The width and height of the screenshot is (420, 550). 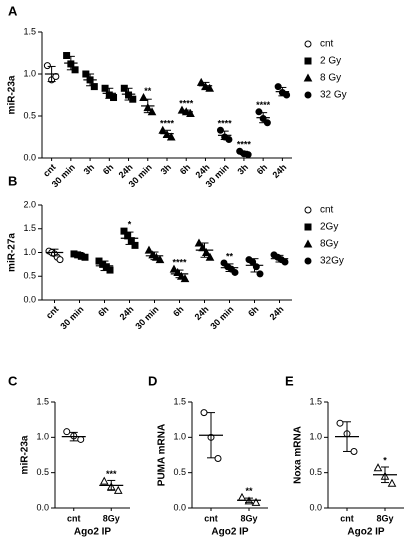 I want to click on legend-label: 8Gy, so click(x=329, y=244).